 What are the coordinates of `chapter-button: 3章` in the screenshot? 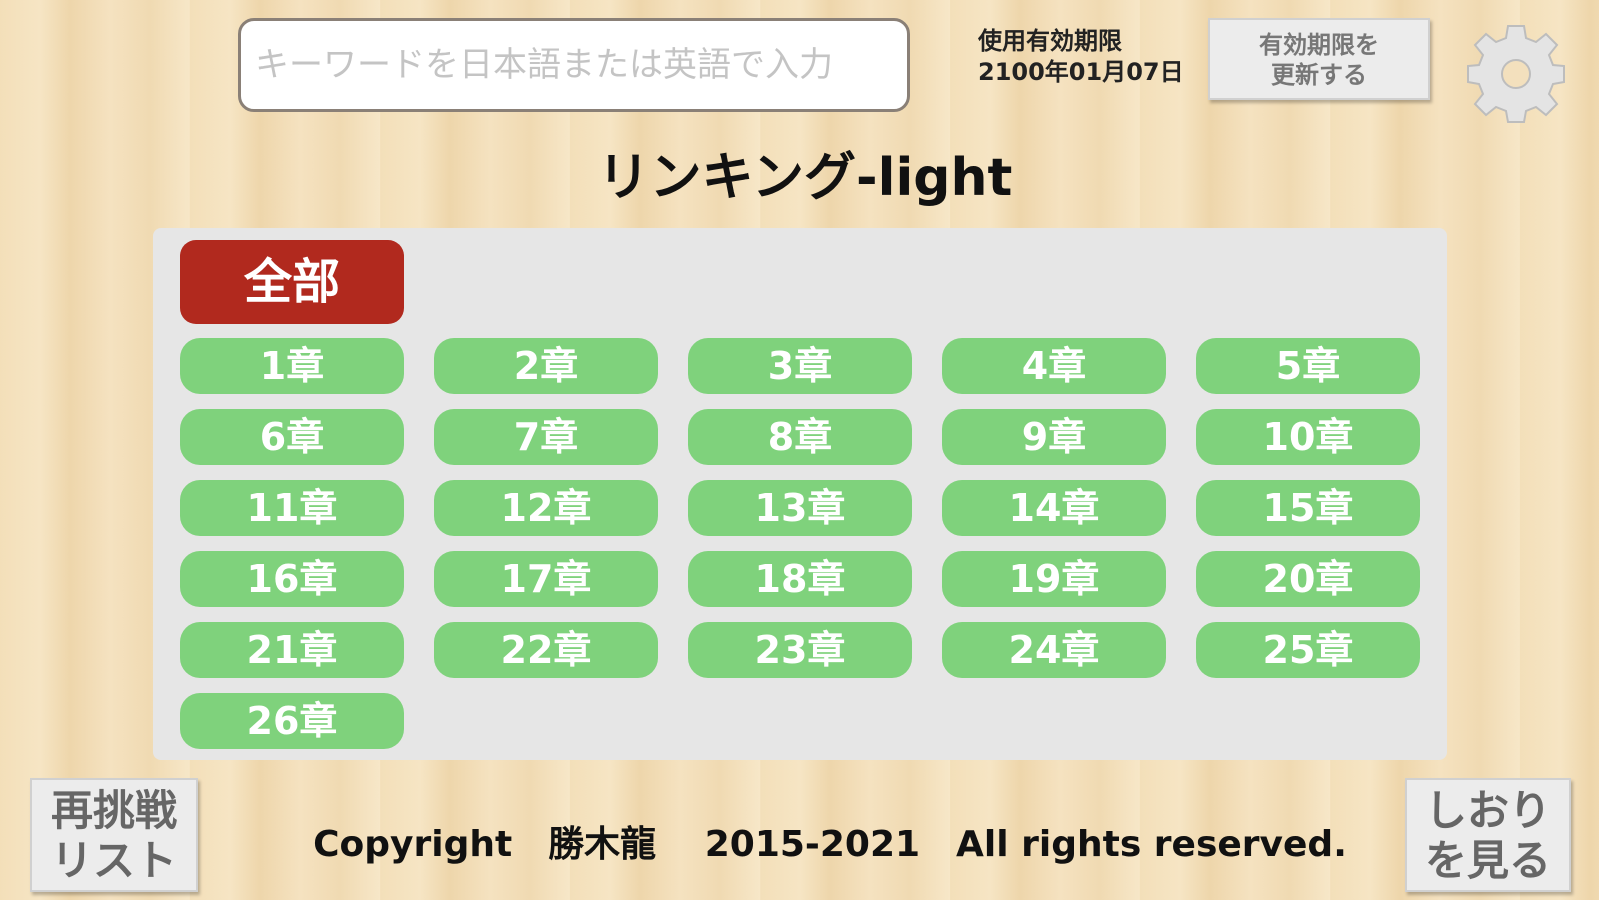 It's located at (800, 366).